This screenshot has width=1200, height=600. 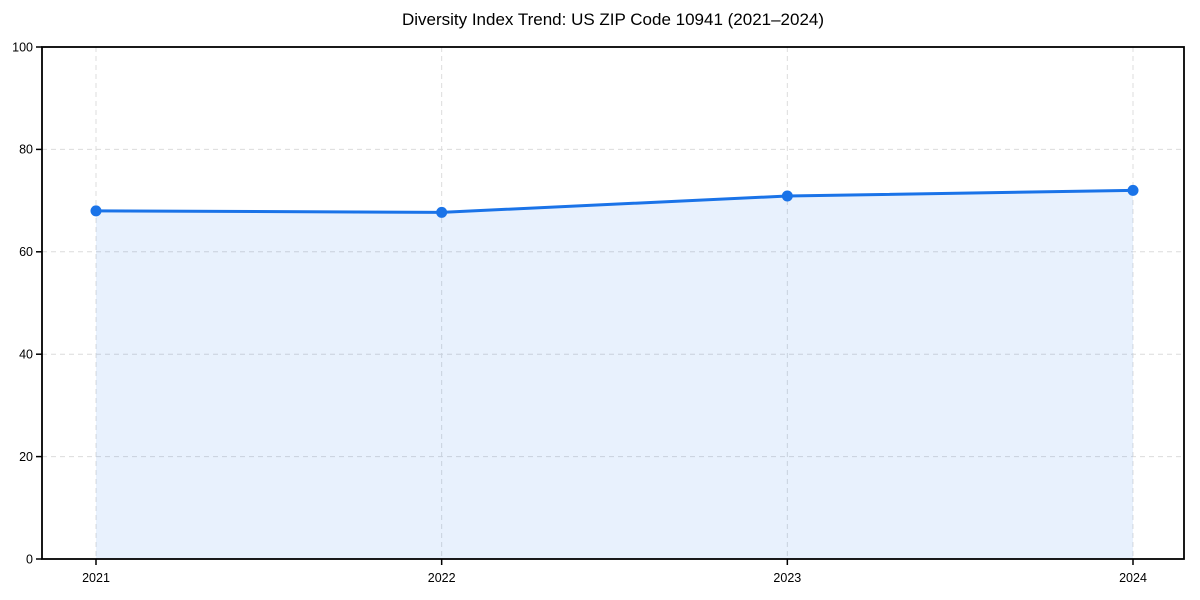 What do you see at coordinates (614, 201) in the screenshot?
I see `trend-line` at bounding box center [614, 201].